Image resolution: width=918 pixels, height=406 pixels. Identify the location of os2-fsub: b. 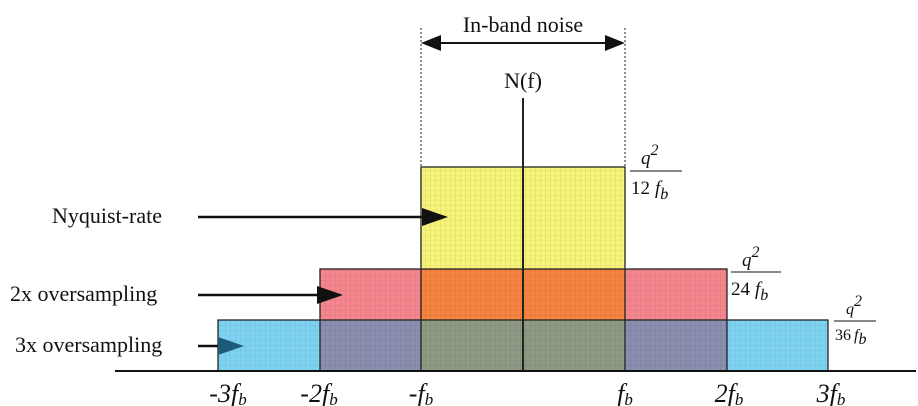
(764, 295).